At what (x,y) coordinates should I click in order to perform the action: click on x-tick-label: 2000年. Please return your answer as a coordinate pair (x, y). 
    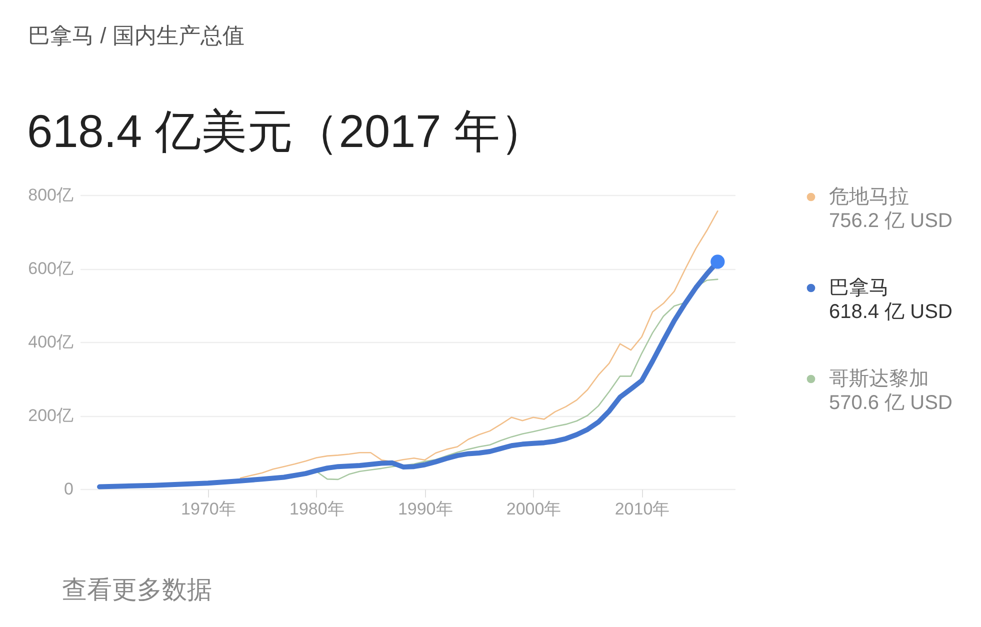
    Looking at the image, I should click on (534, 509).